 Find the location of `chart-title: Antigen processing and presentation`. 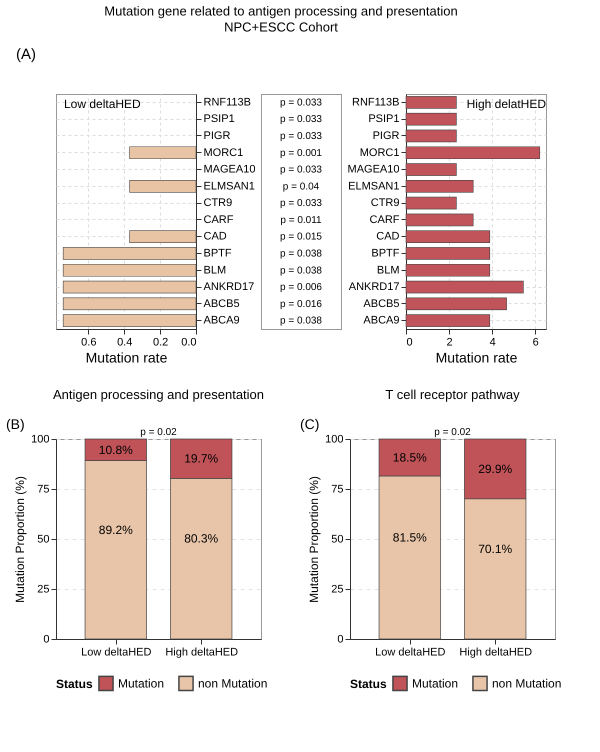

chart-title: Antigen processing and presentation is located at coordinates (158, 394).